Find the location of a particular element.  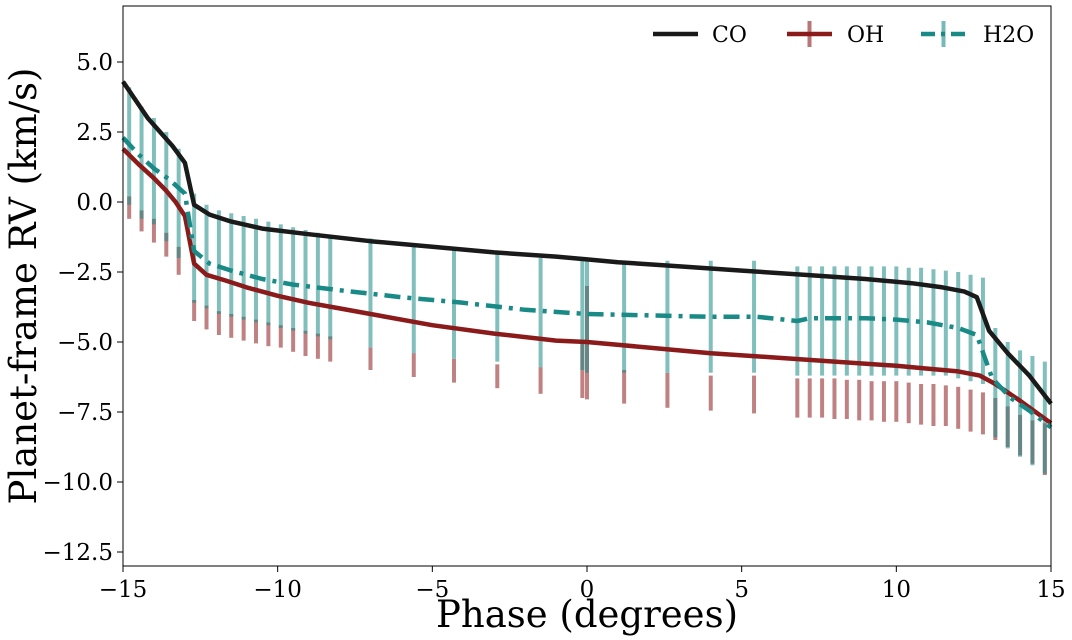

y-tick-label: 2.5 is located at coordinates (94, 133).